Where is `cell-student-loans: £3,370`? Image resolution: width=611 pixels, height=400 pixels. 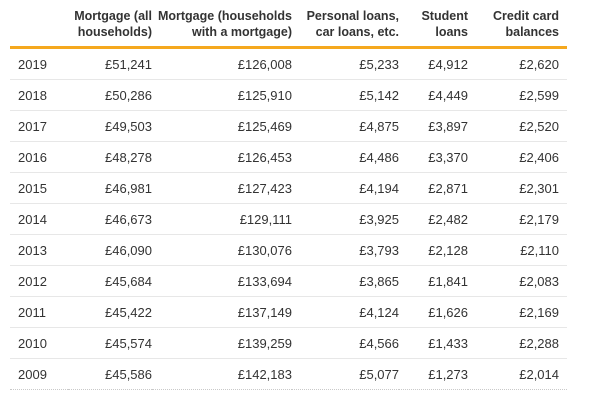 cell-student-loans: £3,370 is located at coordinates (433, 157).